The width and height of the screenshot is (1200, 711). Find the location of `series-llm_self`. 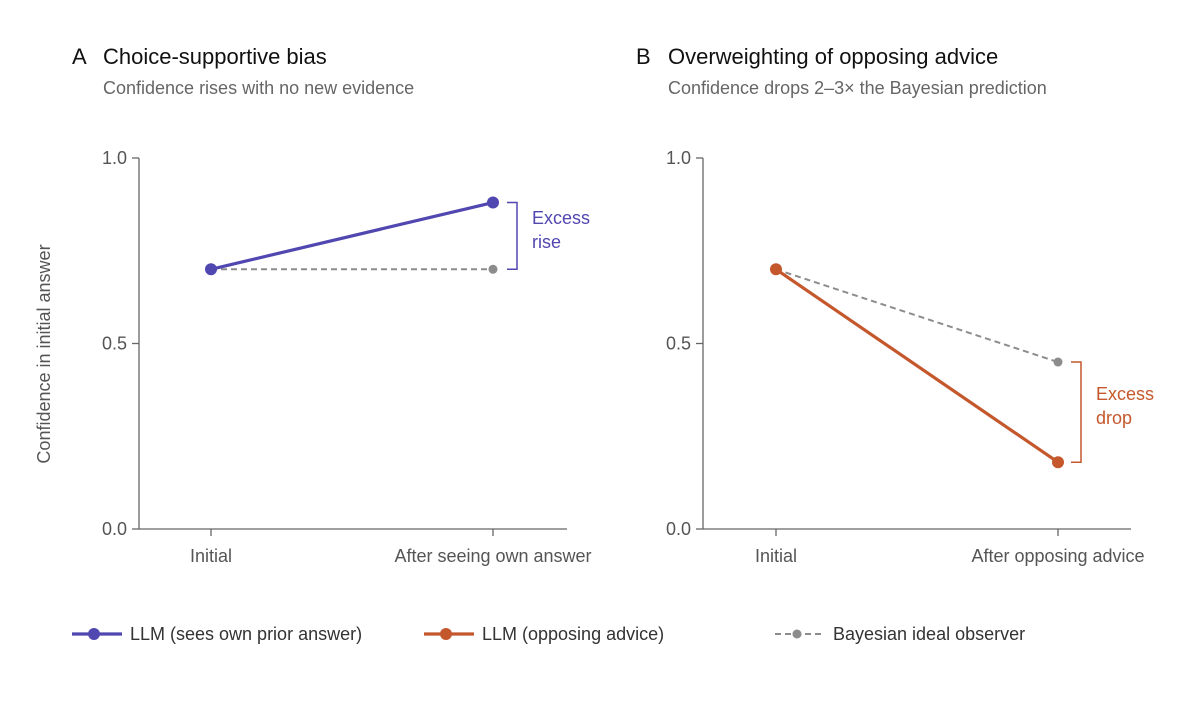

series-llm_self is located at coordinates (352, 236).